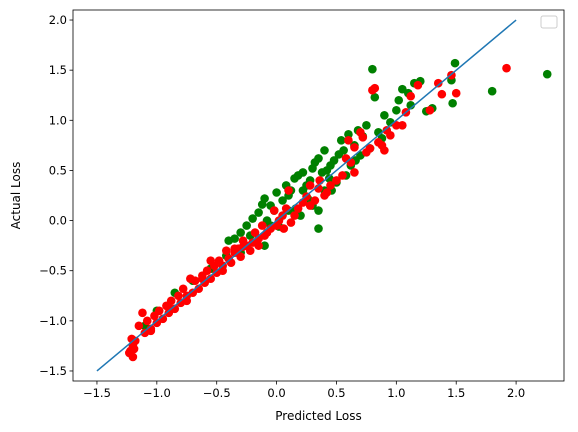 This screenshot has width=578, height=432. Describe the element at coordinates (157, 393) in the screenshot. I see `x-tick-label: −1.0` at that location.